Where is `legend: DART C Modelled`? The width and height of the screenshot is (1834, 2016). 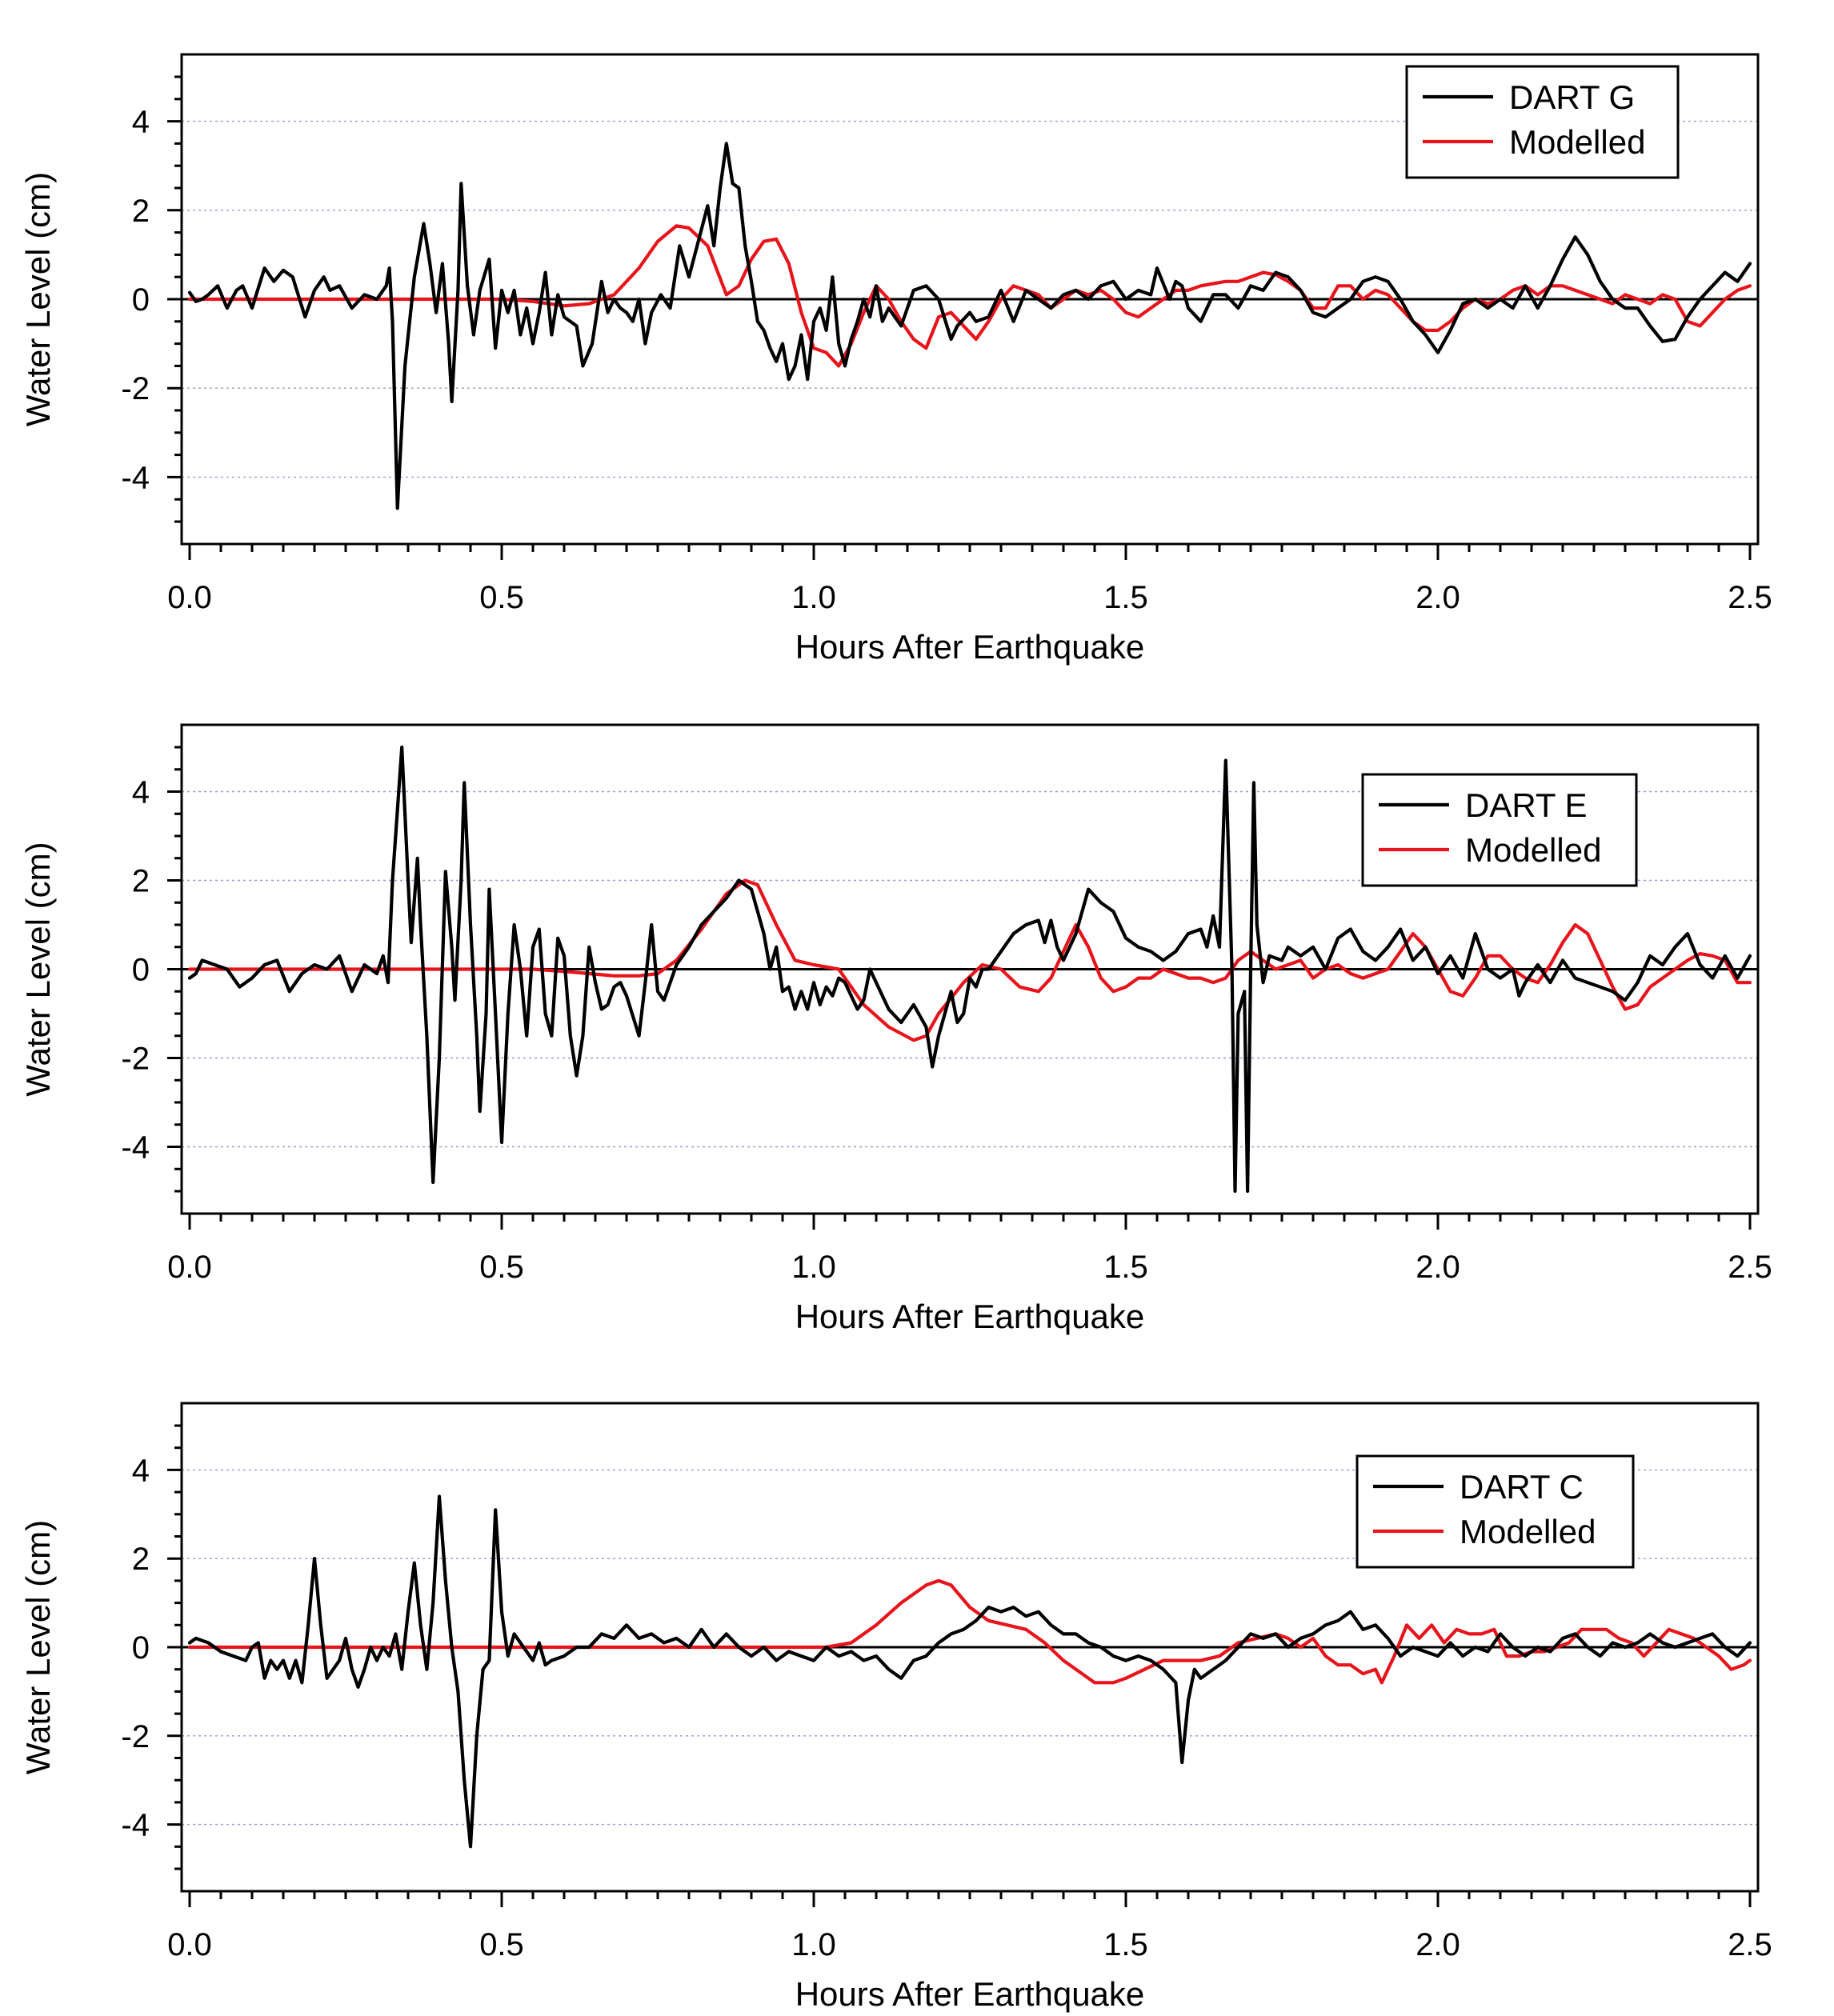 legend: DART C Modelled is located at coordinates (1495, 1511).